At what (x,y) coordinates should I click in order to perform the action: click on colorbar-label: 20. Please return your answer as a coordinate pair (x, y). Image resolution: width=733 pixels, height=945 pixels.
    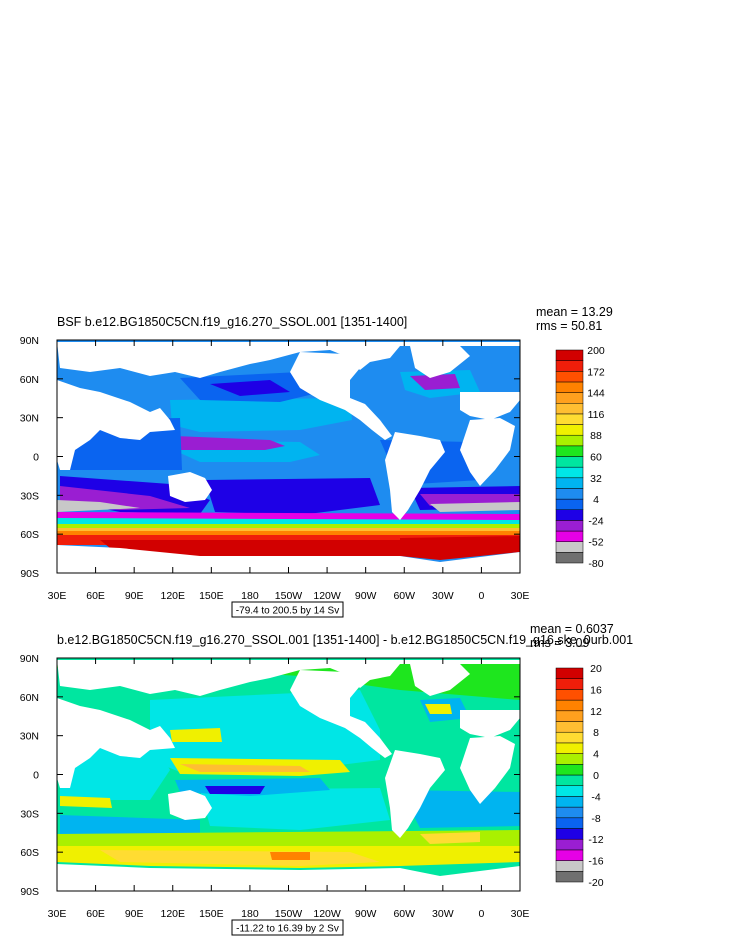
    Looking at the image, I should click on (596, 669).